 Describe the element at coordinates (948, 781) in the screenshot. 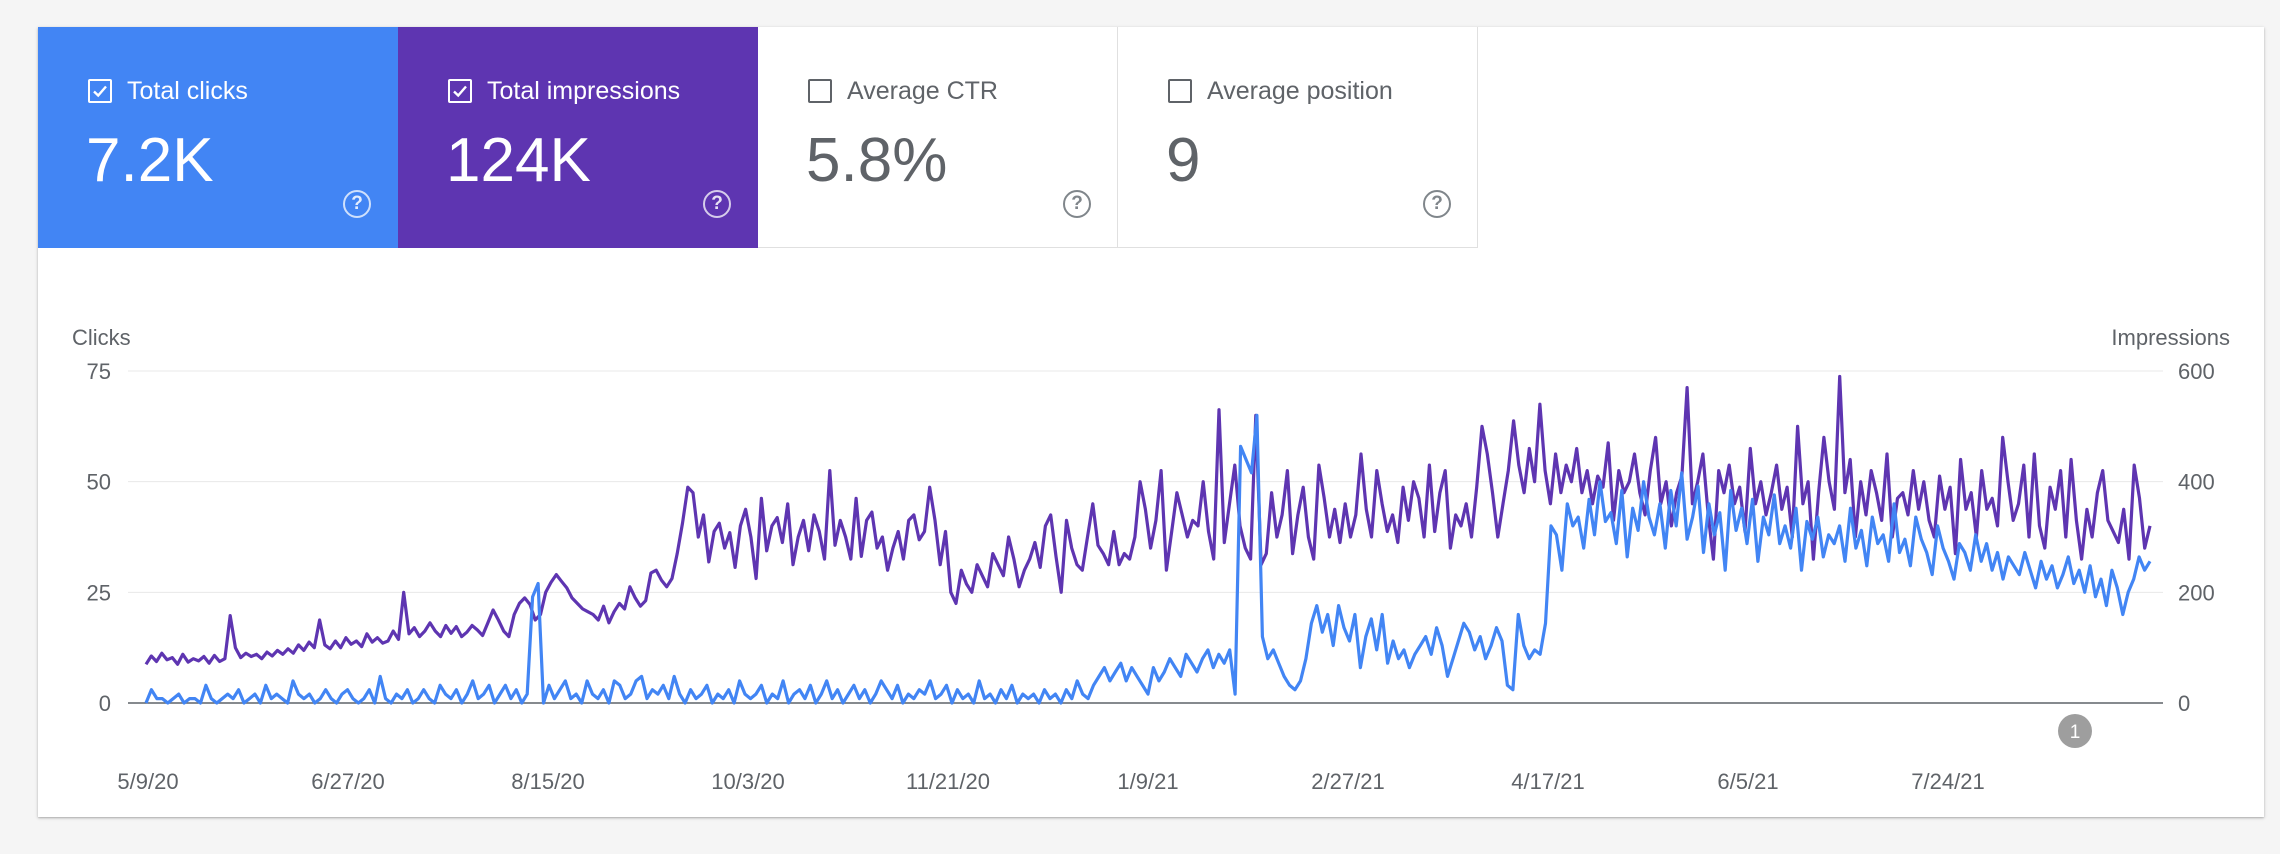

I see `x-tick-label: 11/21/20` at that location.